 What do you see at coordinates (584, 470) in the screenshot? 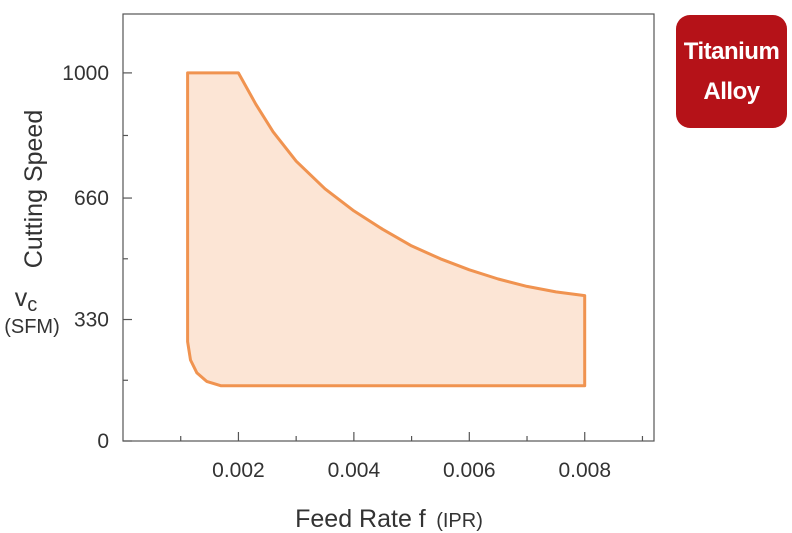
I see `x-tick-label: 0.008` at bounding box center [584, 470].